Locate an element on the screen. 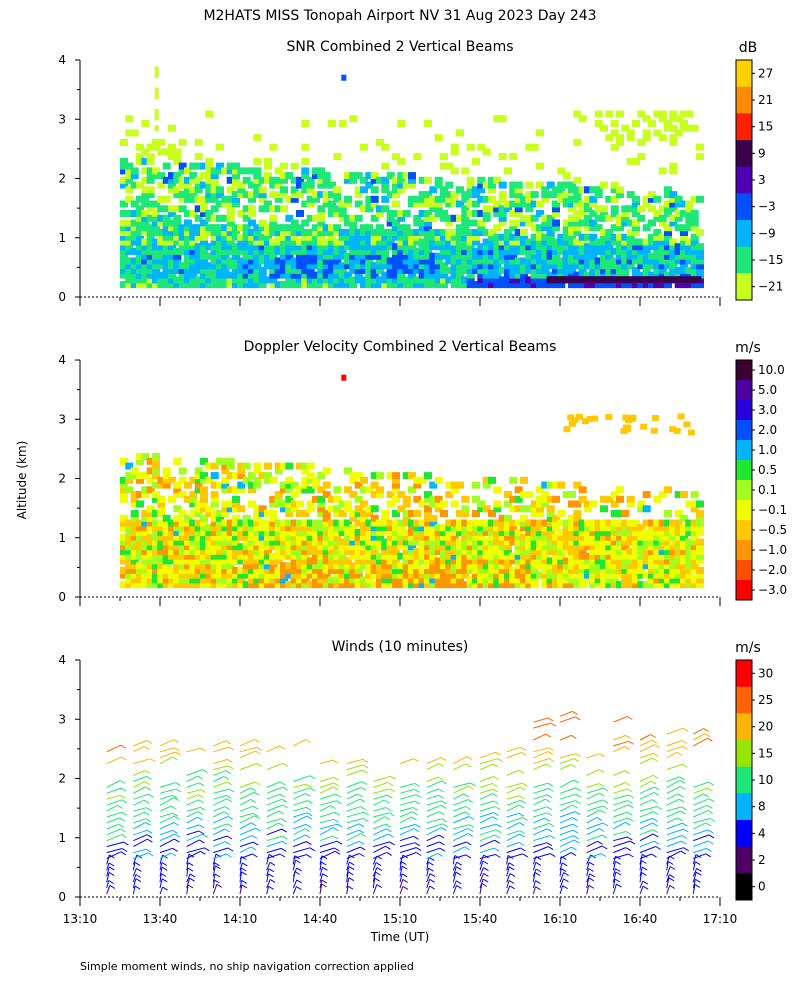 The height and width of the screenshot is (1000, 800). colorbar-unit: m/s is located at coordinates (748, 348).